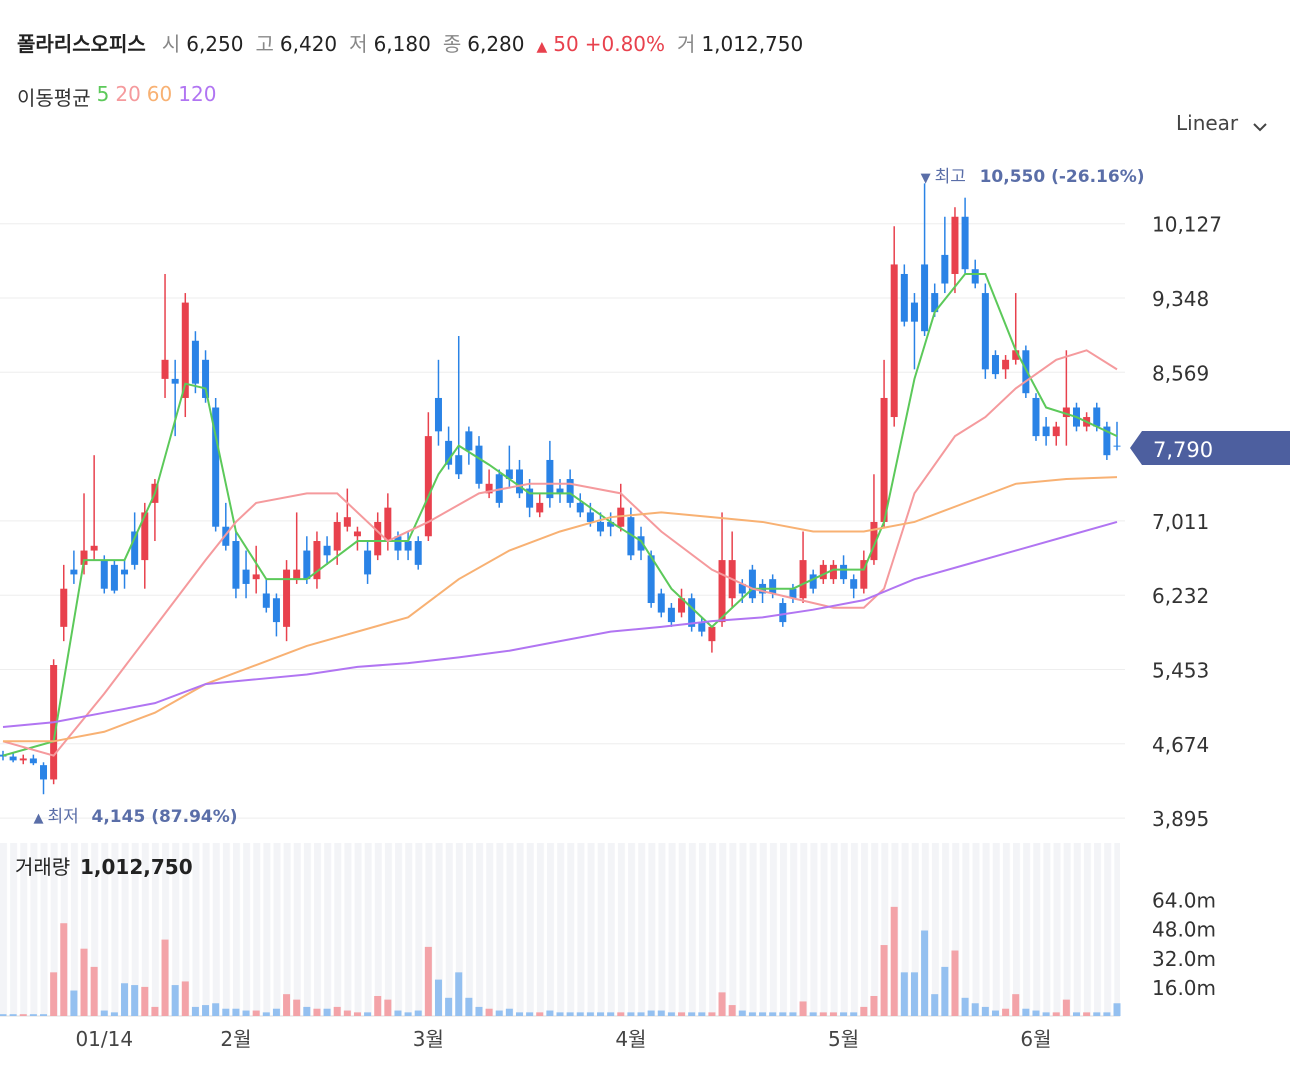  Describe the element at coordinates (128, 94) in the screenshot. I see `legend-entry: 20` at that location.